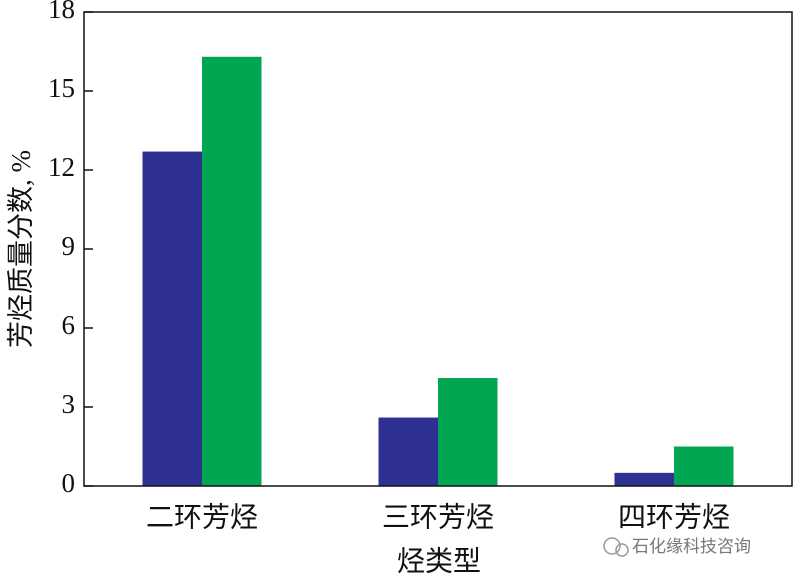  I want to click on watermark-icon, so click(616, 547).